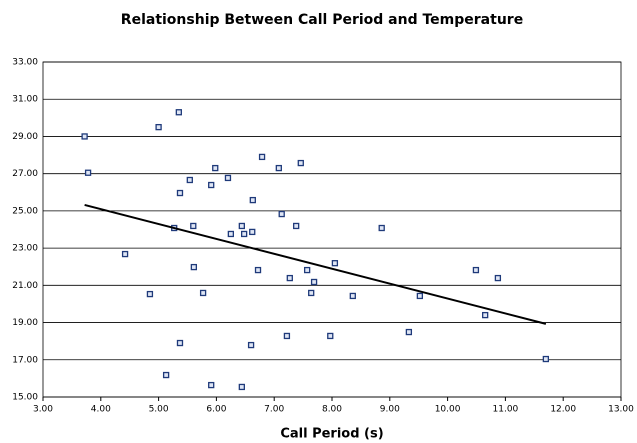  I want to click on y-tick-label: 15.00, so click(25, 398).